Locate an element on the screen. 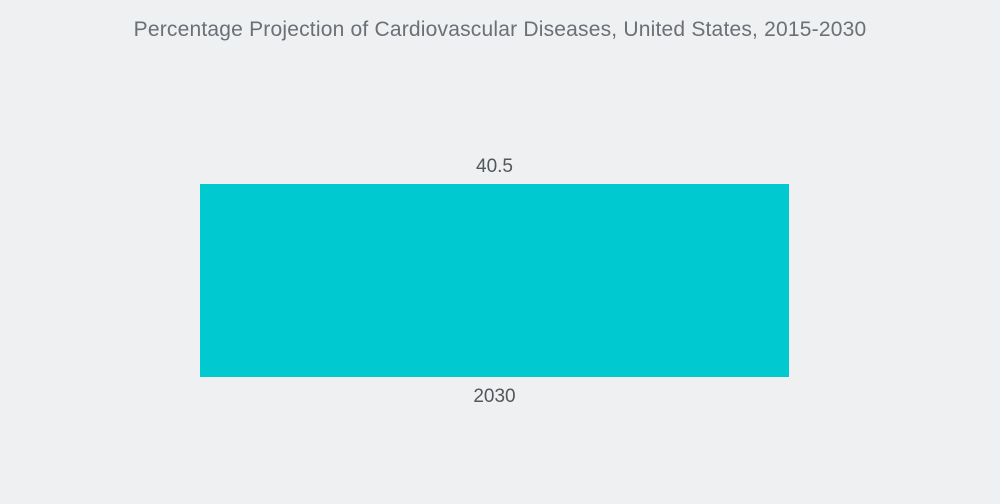  bar-value-label: 40.5 is located at coordinates (494, 166).